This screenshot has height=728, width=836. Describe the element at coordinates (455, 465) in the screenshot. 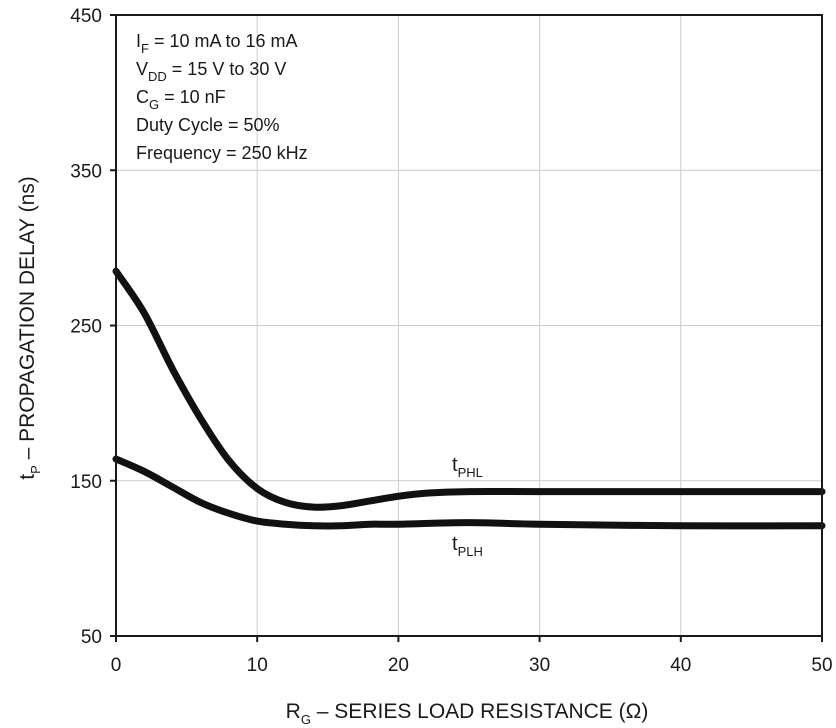

I see `series-label-tphl-main: t` at that location.